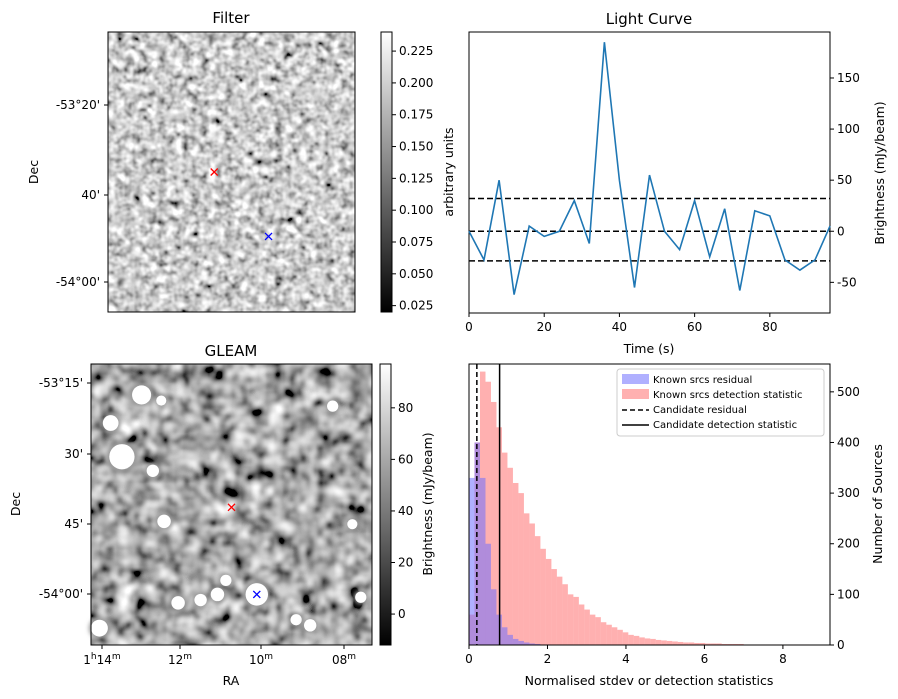  What do you see at coordinates (848, 129) in the screenshot?
I see `lightcurve-y-tick-label: 100` at bounding box center [848, 129].